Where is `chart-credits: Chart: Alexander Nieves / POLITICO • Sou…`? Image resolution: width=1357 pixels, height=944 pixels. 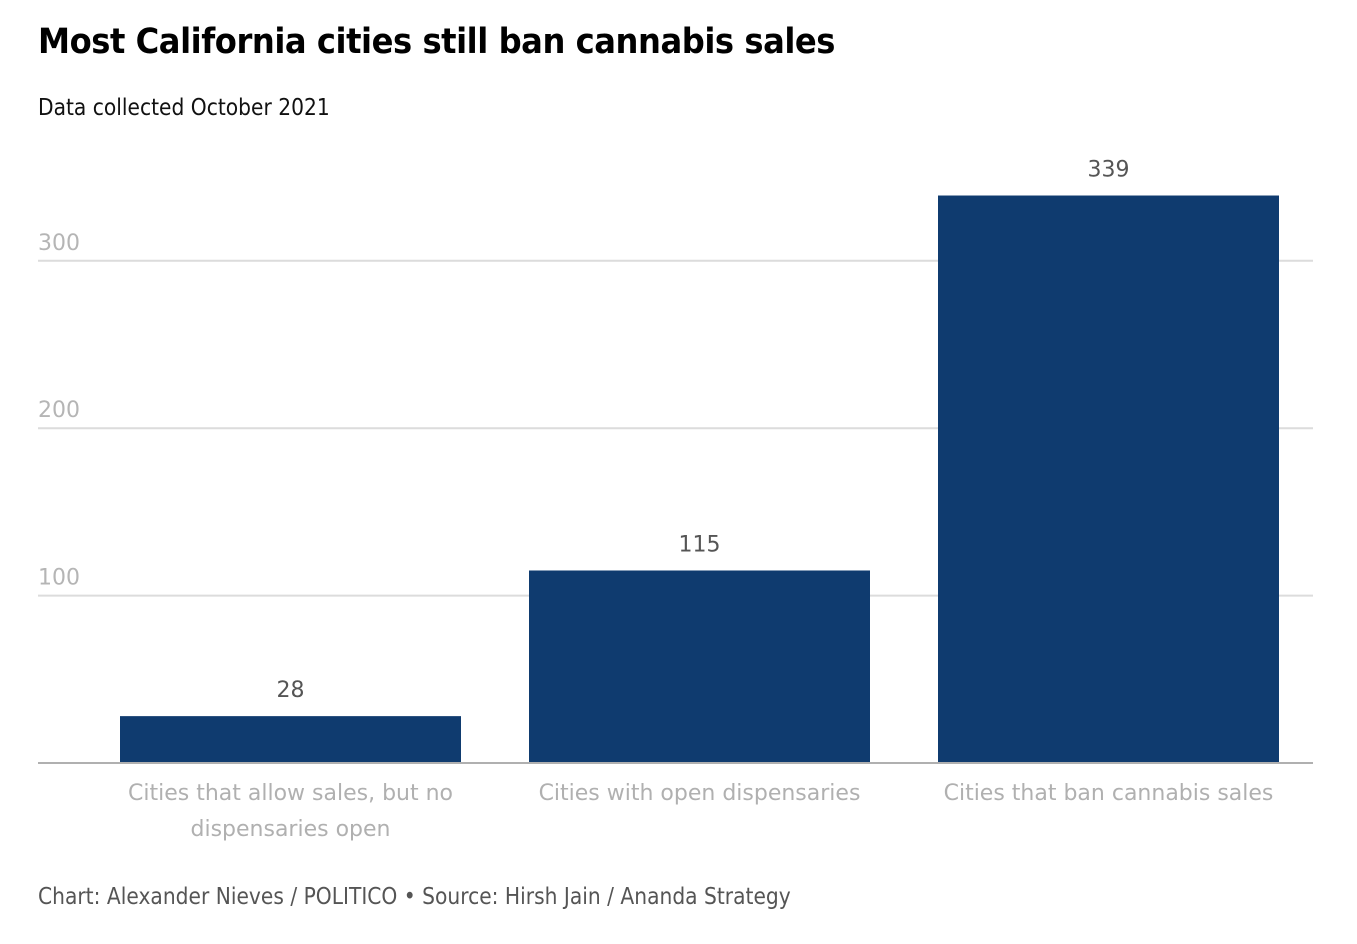 chart-credits: Chart: Alexander Nieves / POLITICO • Sou… is located at coordinates (414, 897).